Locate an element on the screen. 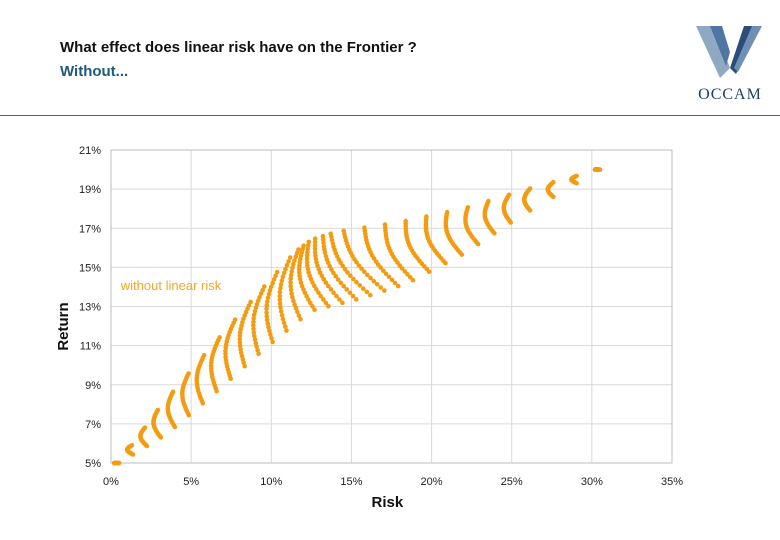  x-tick-label: 35% is located at coordinates (672, 482).